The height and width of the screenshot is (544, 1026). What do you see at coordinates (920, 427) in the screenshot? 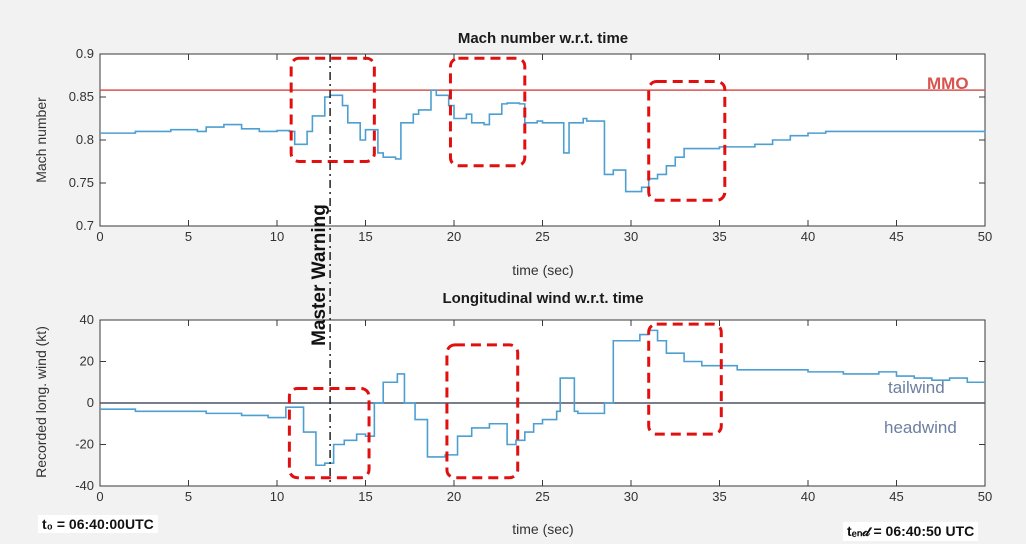
I see `headwind-label: headwind` at bounding box center [920, 427].